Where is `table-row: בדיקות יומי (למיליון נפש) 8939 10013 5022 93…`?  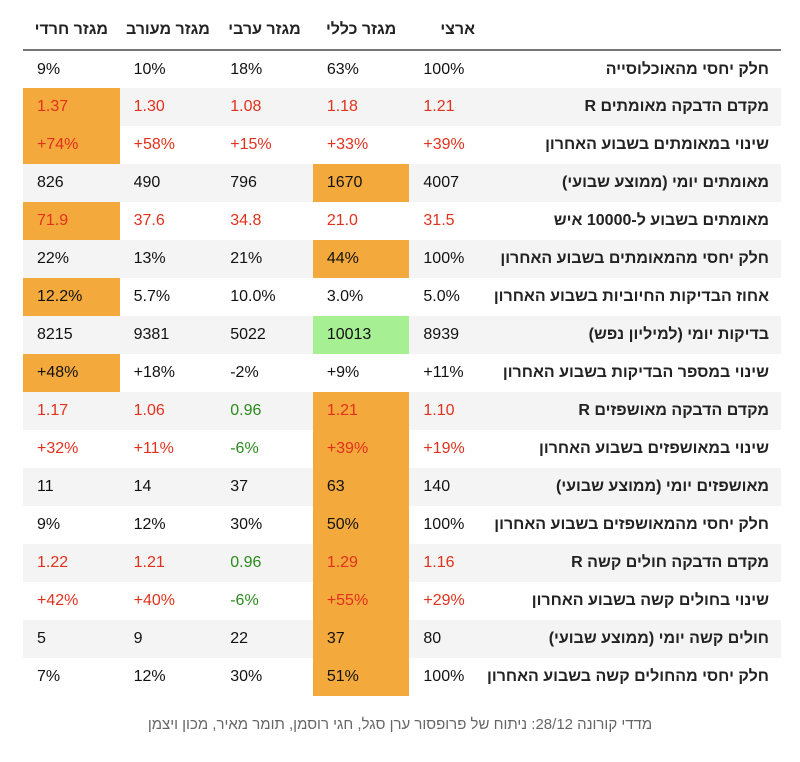
table-row: בדיקות יומי (למיליון נפש) 8939 10013 5022 93… is located at coordinates (402, 335).